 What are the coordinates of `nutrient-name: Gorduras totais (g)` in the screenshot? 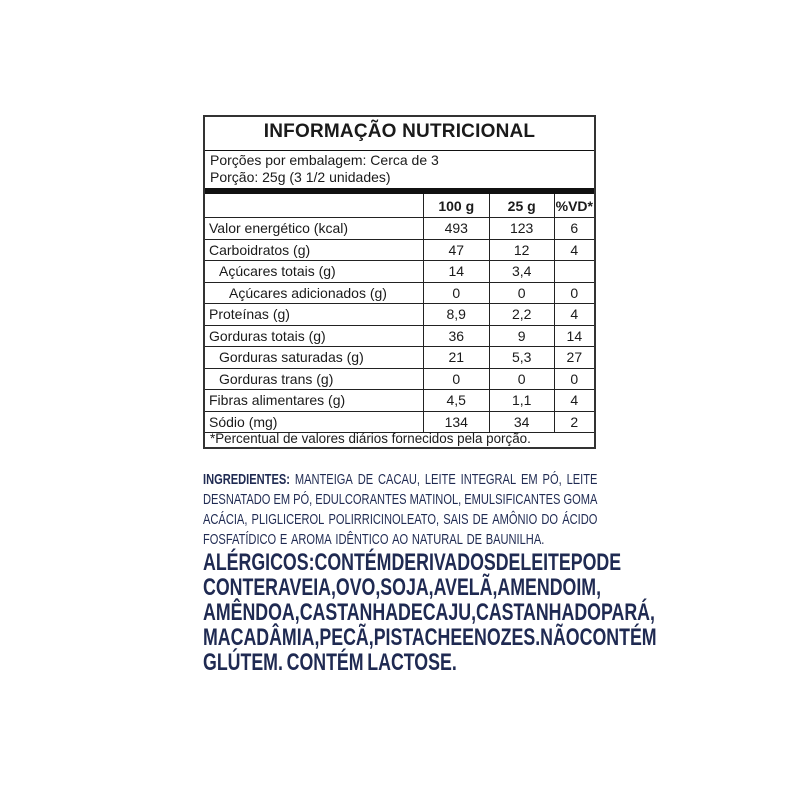 It's located at (314, 336).